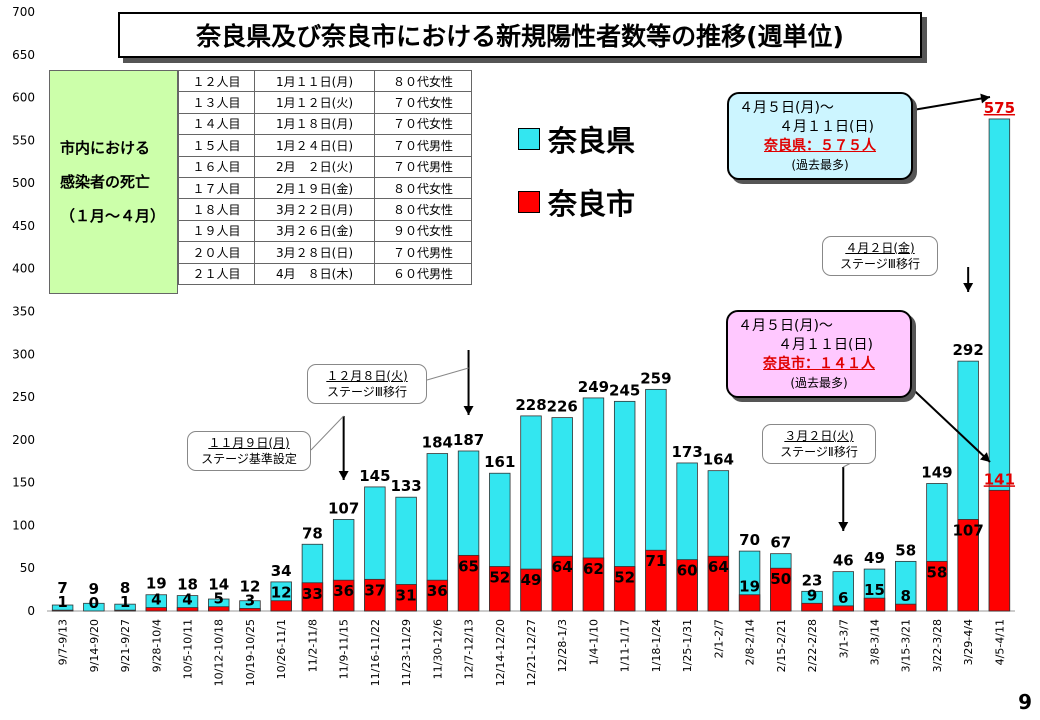 This screenshot has height=720, width=1040. What do you see at coordinates (819, 436) in the screenshot?
I see `callout-mar2-date: ３月２日(火)` at bounding box center [819, 436].